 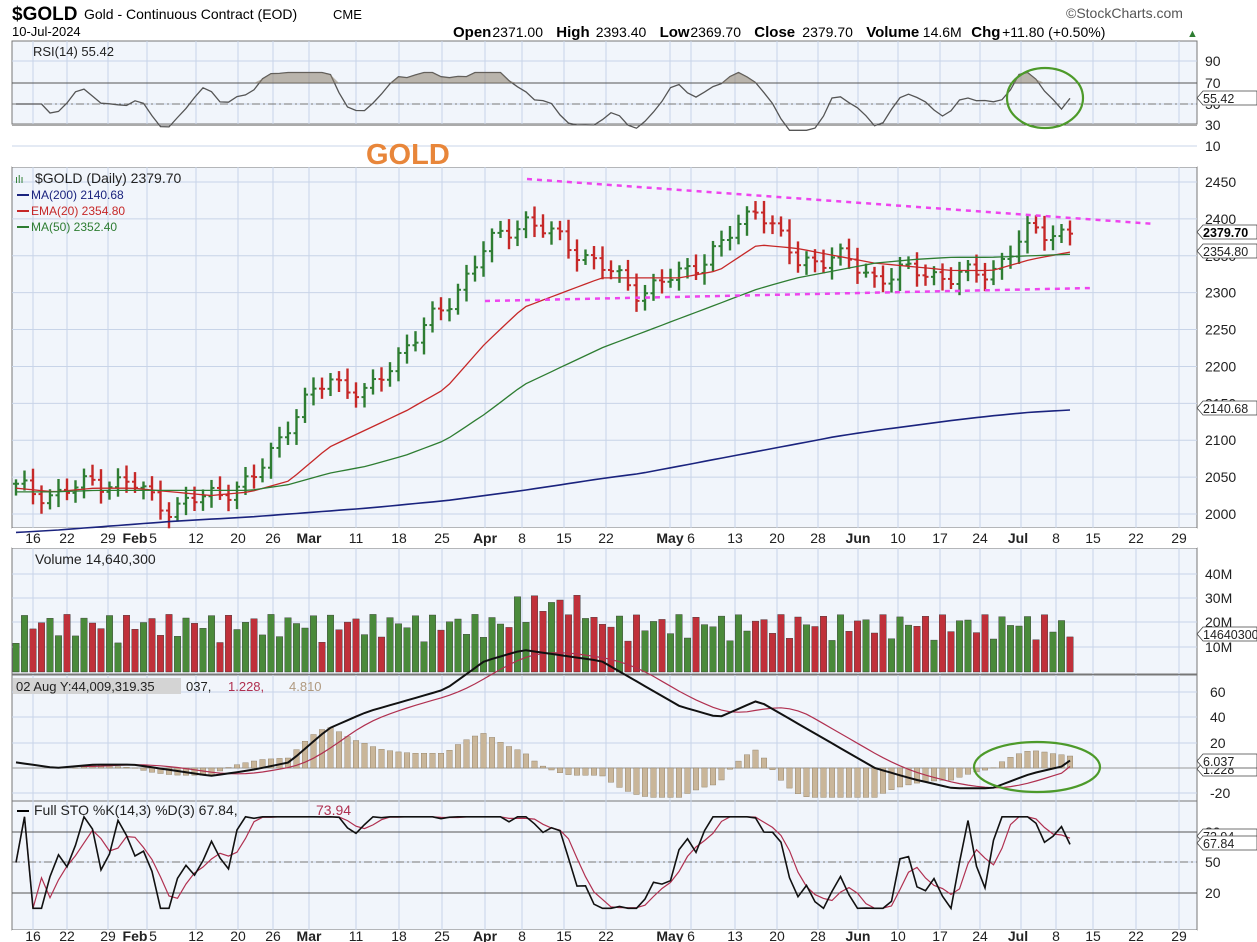 What do you see at coordinates (1226, 408) in the screenshot?
I see `axis-marker-shape` at bounding box center [1226, 408].